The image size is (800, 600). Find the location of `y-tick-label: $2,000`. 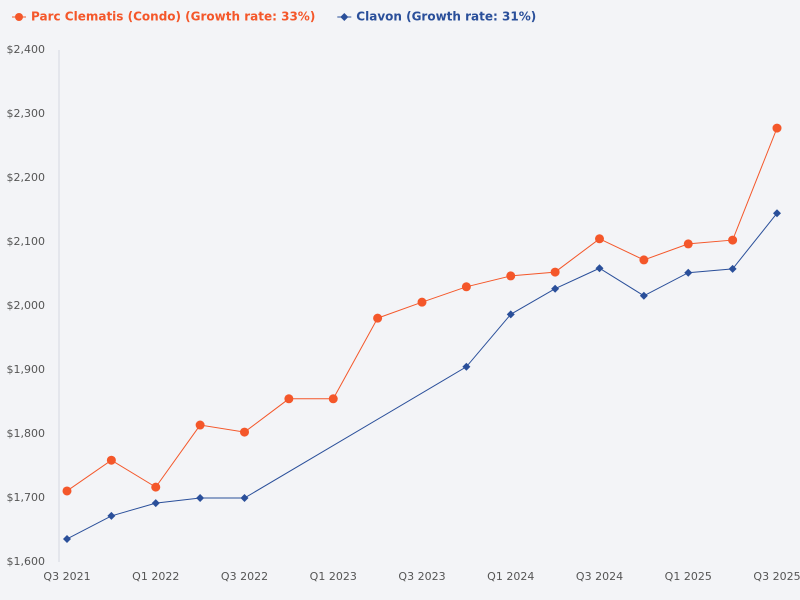

y-tick-label: $2,000 is located at coordinates (26, 305).